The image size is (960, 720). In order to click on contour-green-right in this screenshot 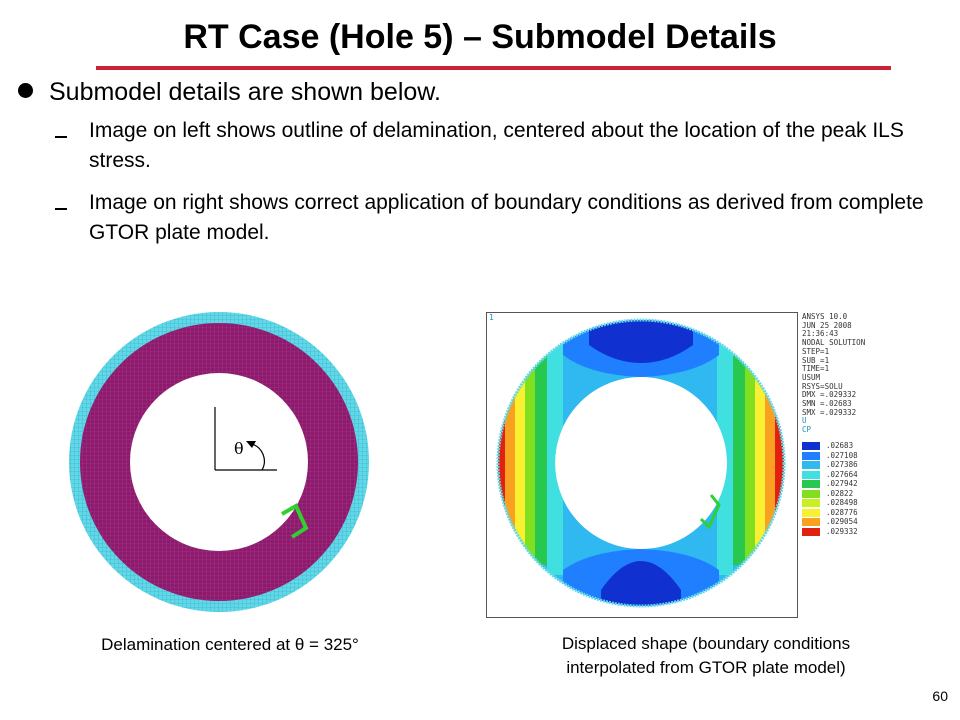, I will do `click(739, 460)`.